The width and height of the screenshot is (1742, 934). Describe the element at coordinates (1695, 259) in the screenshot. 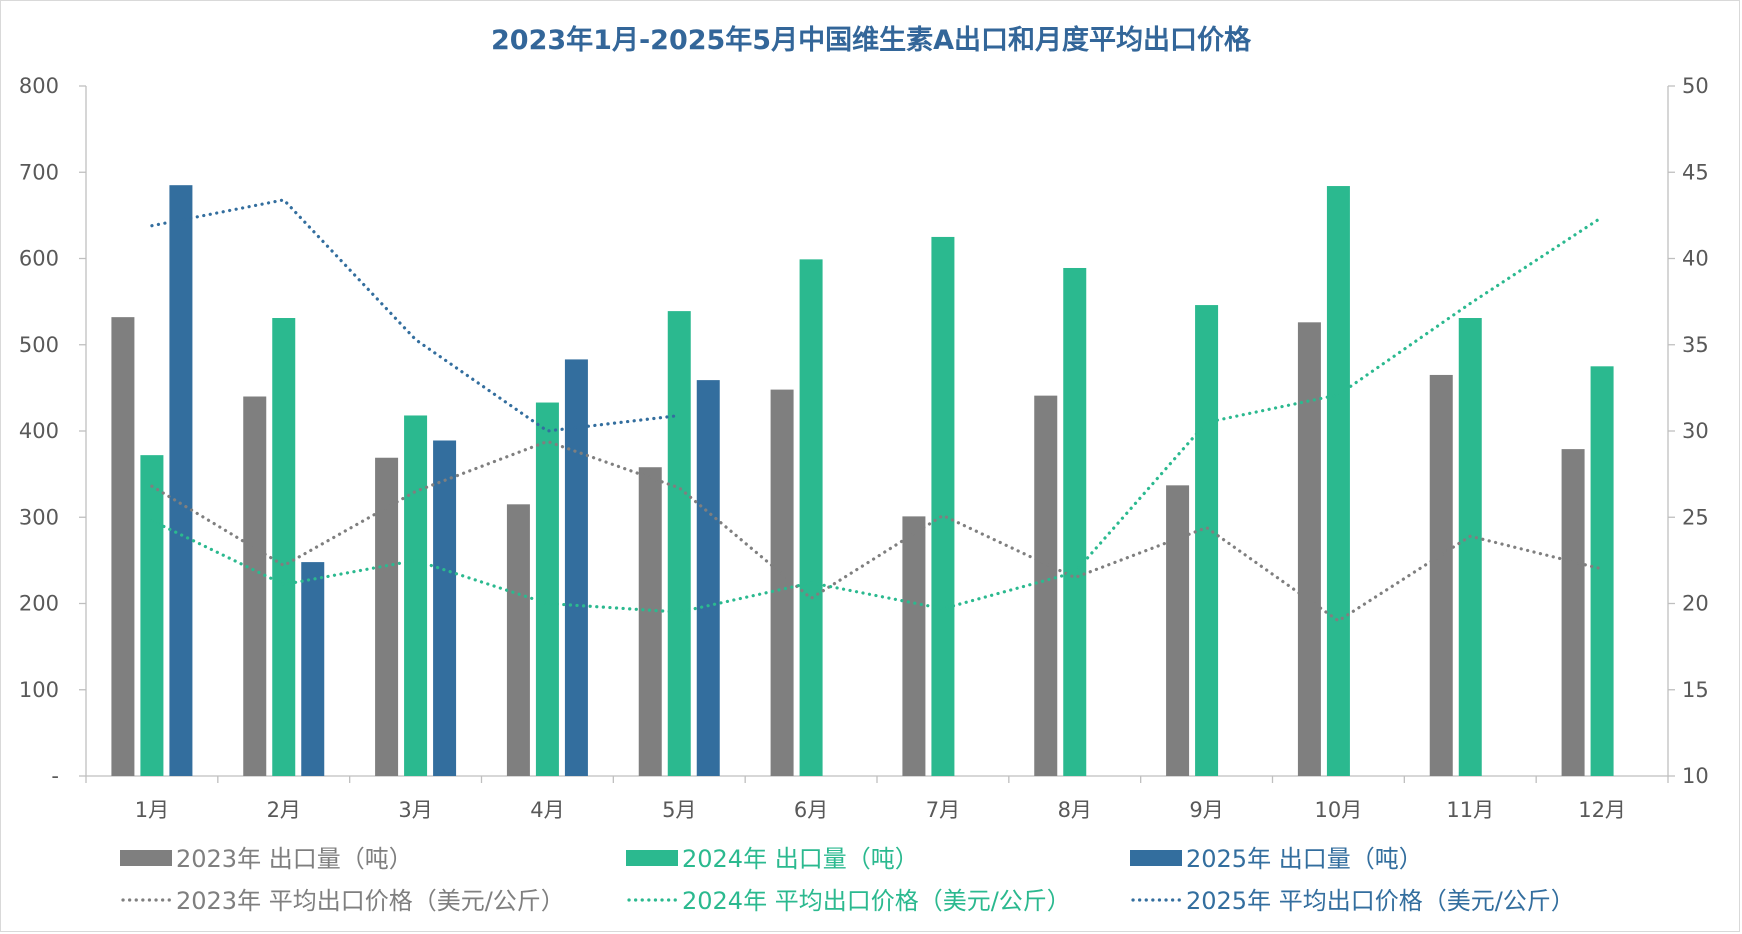

I see `y-right-tick-label: 40` at that location.